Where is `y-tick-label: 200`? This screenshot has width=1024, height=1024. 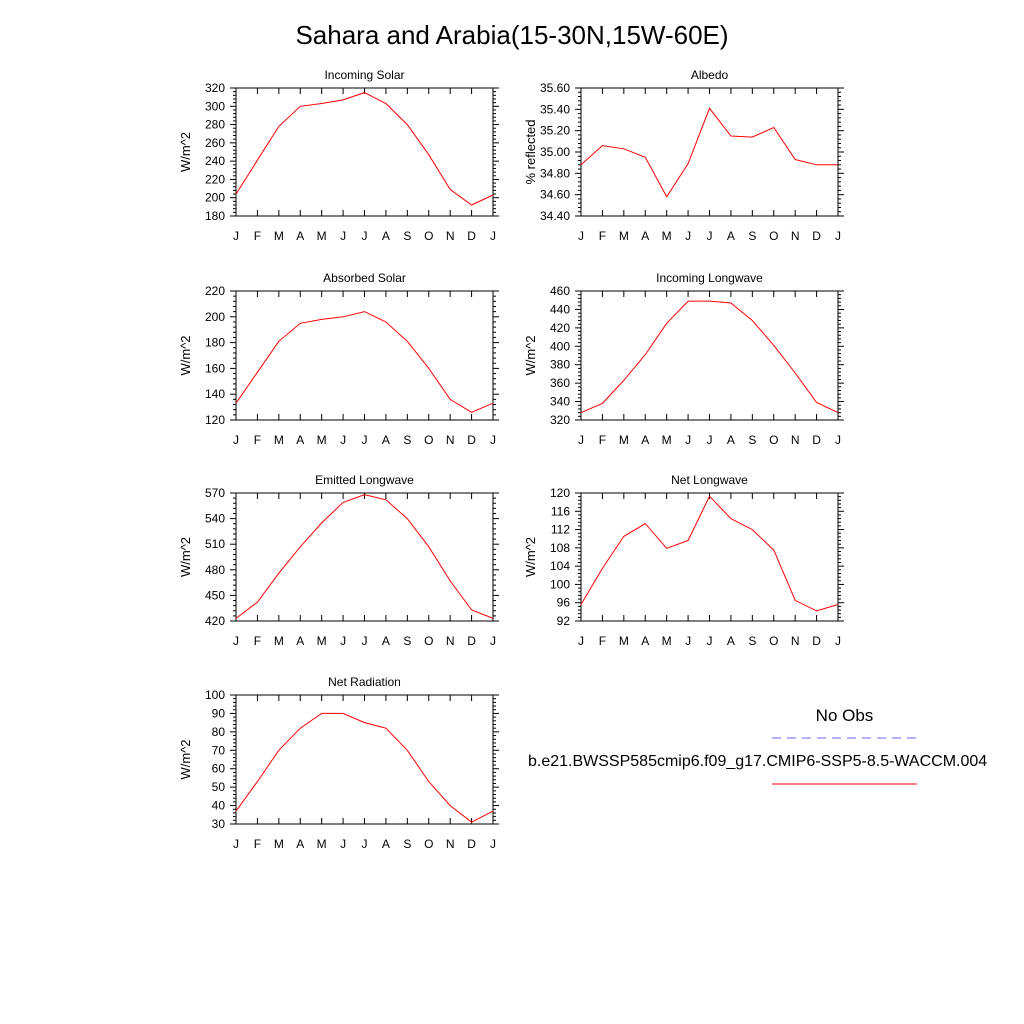
y-tick-label: 200 is located at coordinates (215, 317).